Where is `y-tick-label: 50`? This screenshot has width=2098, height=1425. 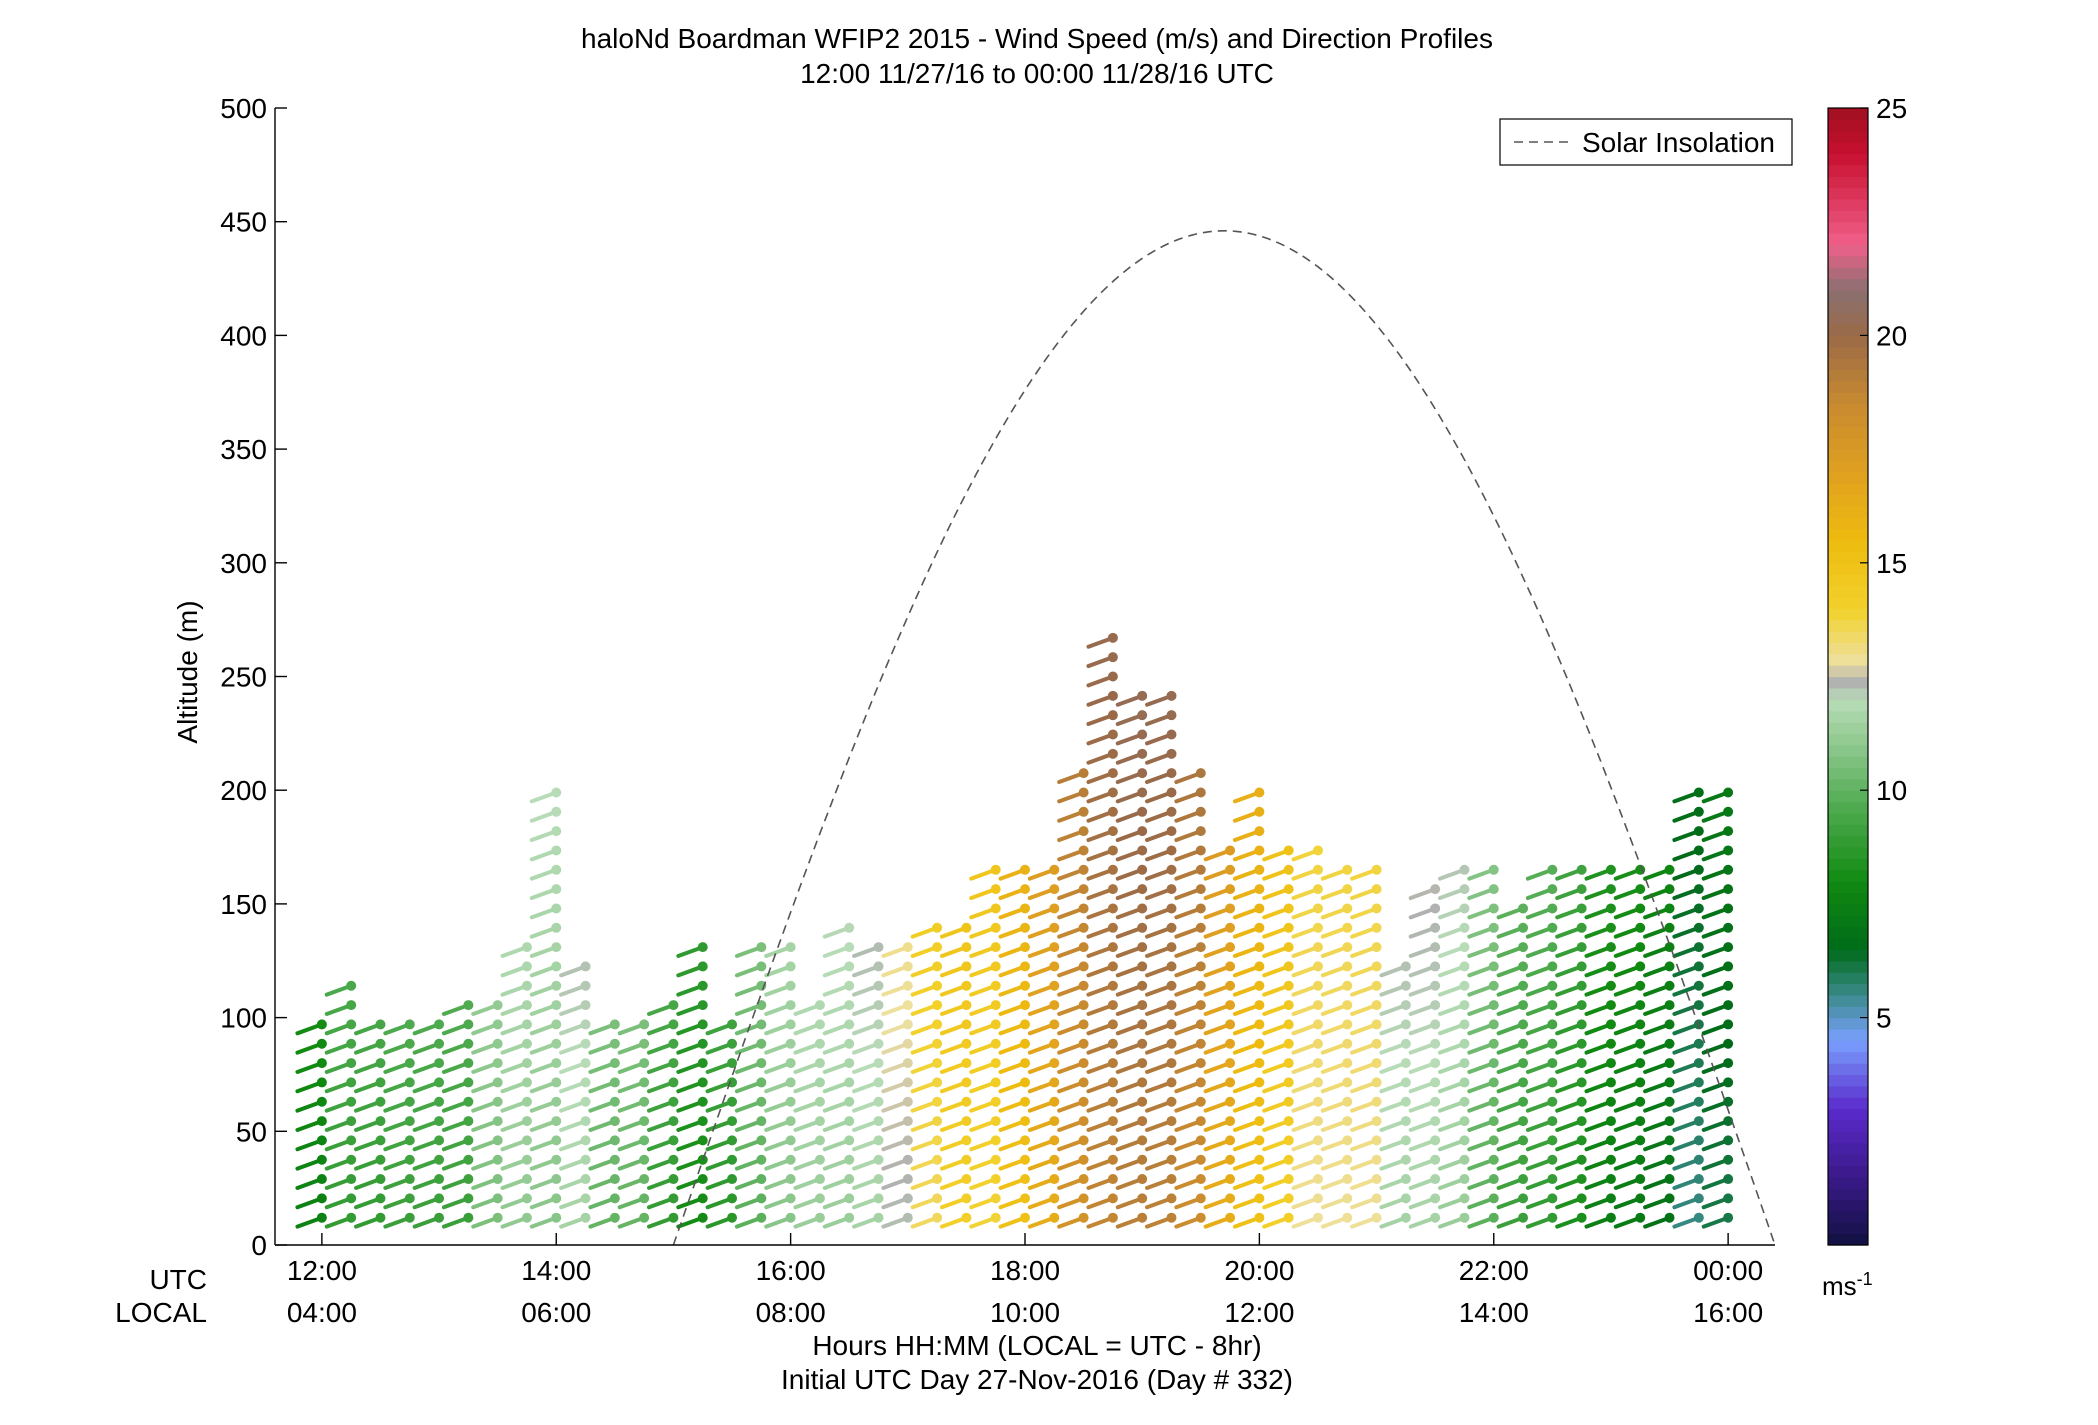 y-tick-label: 50 is located at coordinates (251, 1131).